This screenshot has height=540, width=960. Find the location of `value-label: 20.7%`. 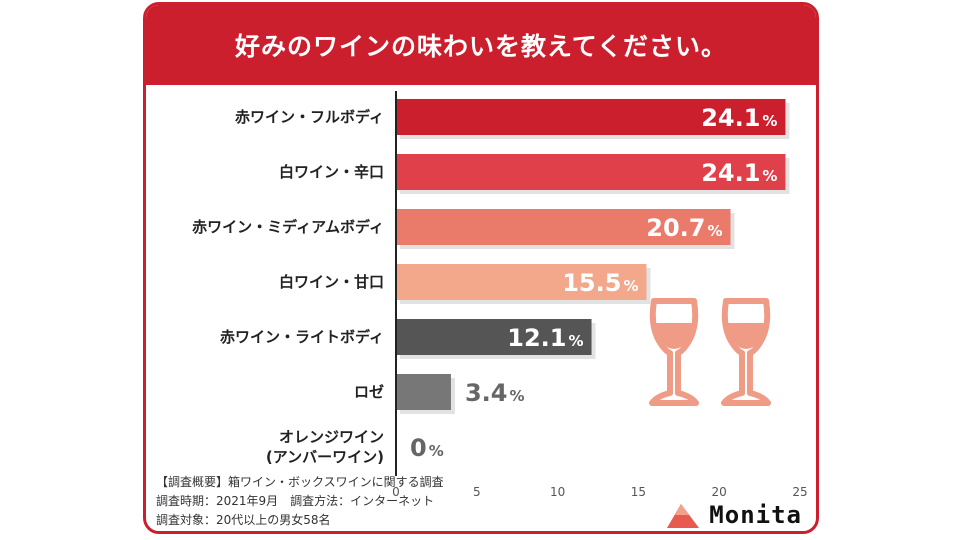

value-label: 20.7% is located at coordinates (684, 228).